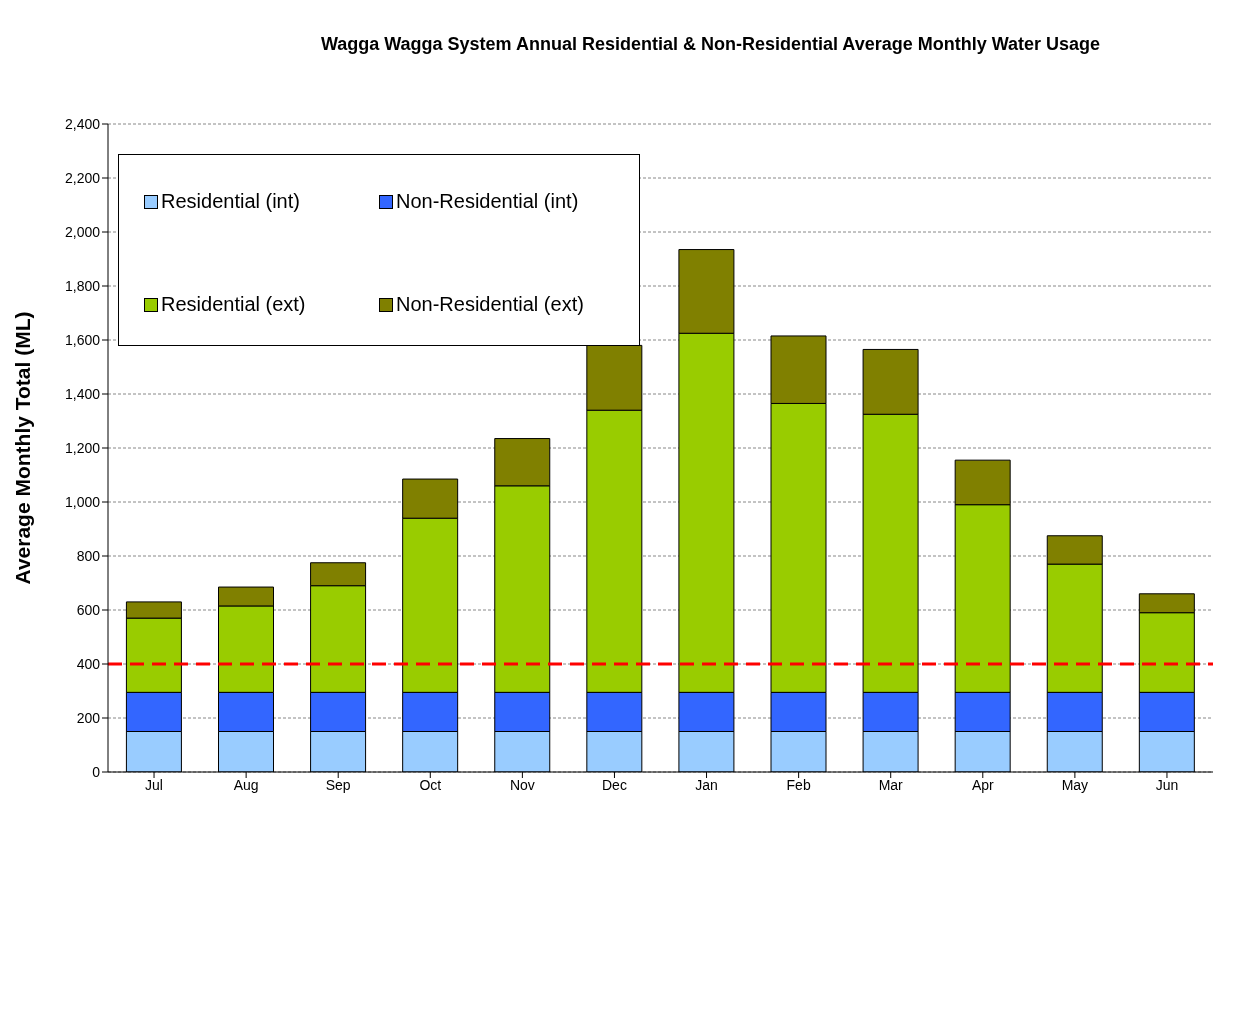 Image resolution: width=1243 pixels, height=1021 pixels. What do you see at coordinates (614, 784) in the screenshot?
I see `x-tick-label: Dec` at bounding box center [614, 784].